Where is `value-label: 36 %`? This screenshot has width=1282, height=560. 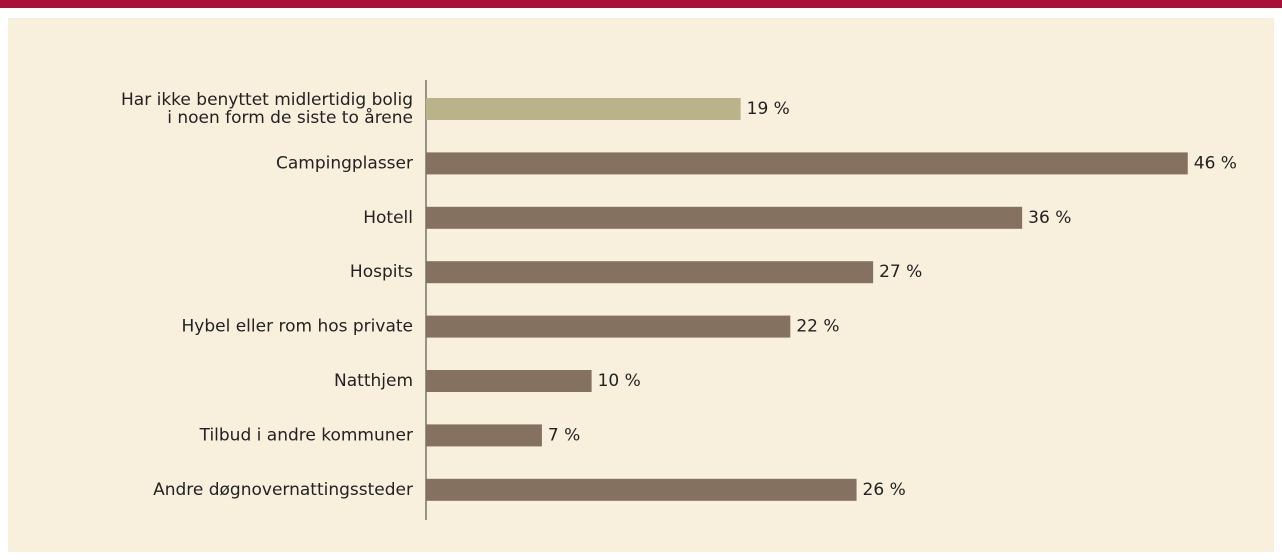 value-label: 36 % is located at coordinates (1049, 218).